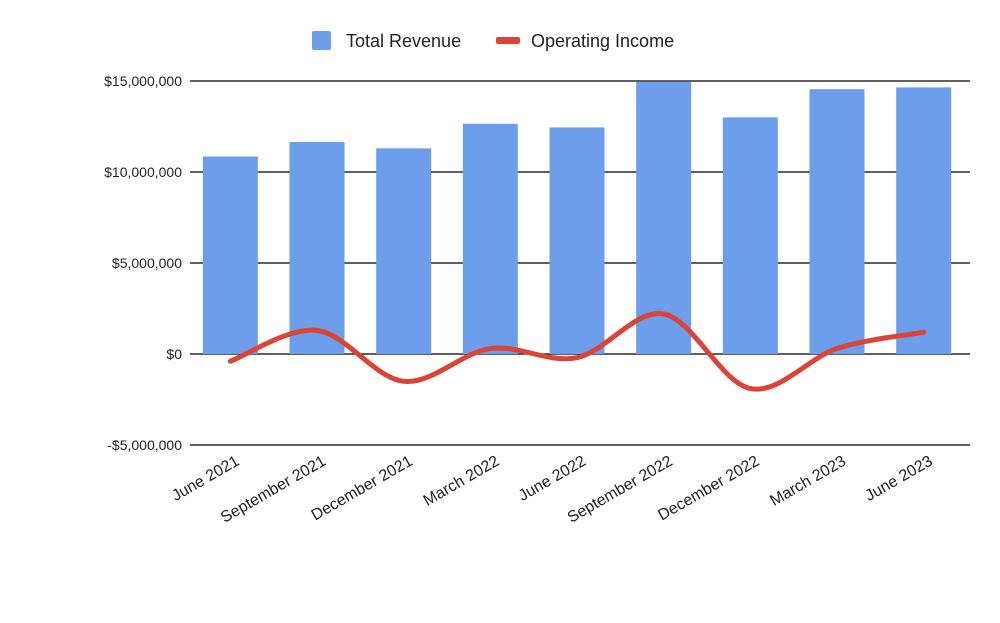 The image size is (1000, 623). Describe the element at coordinates (808, 481) in the screenshot. I see `x-tick-label: March 2023` at that location.